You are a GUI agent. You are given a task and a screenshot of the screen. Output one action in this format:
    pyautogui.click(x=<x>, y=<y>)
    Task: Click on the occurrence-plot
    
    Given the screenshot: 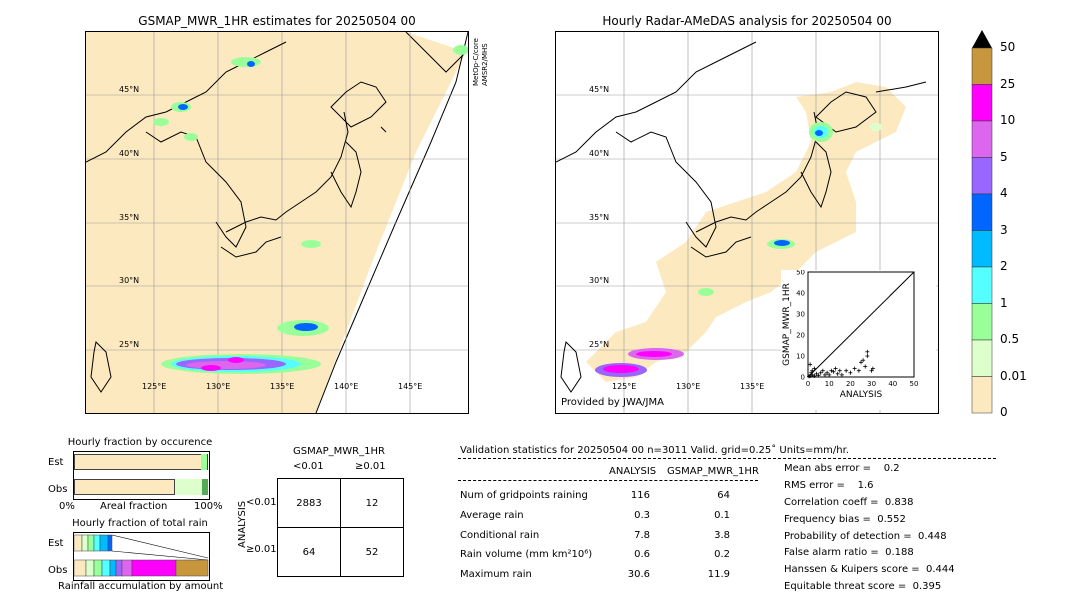 What is the action you would take?
    pyautogui.click(x=141, y=475)
    